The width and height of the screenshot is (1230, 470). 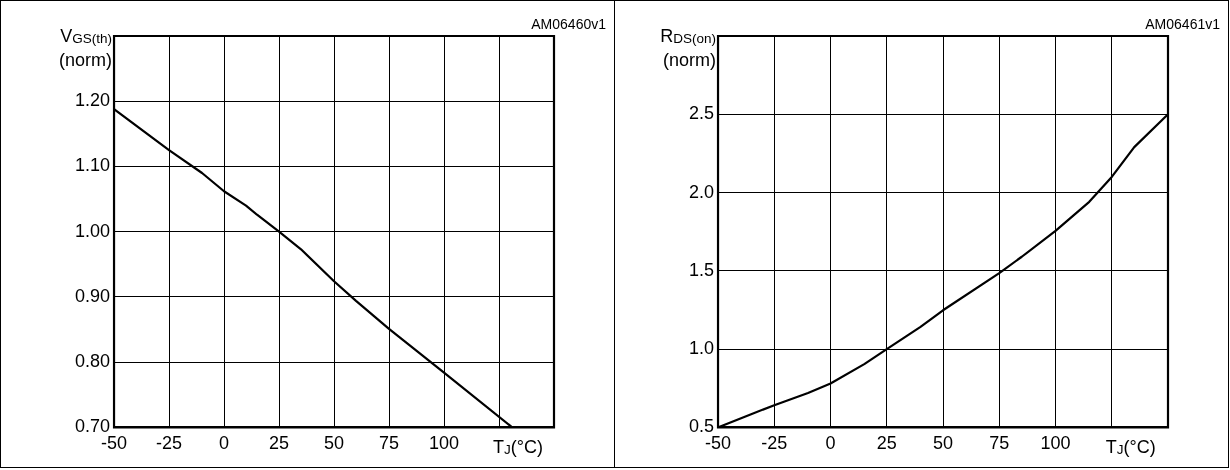 I want to click on y-tick-label: 1.0, so click(x=701, y=348).